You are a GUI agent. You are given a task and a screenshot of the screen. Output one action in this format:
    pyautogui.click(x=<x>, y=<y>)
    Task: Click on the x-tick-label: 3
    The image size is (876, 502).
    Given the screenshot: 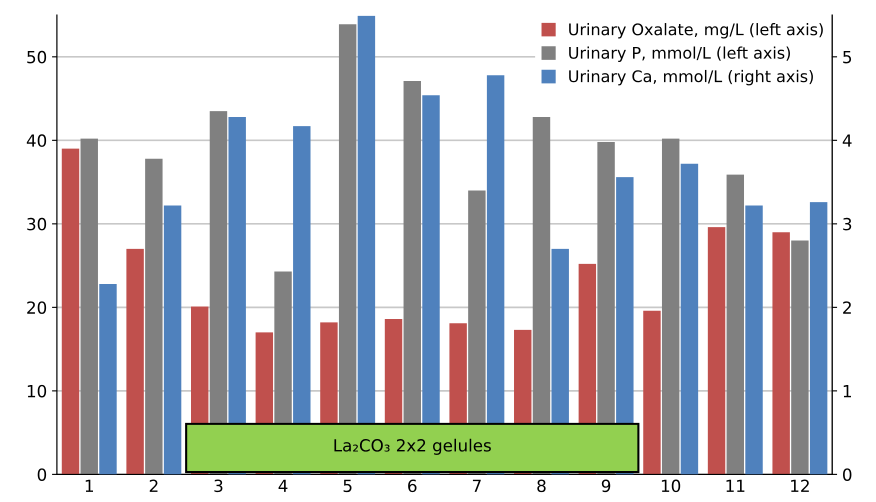 What is the action you would take?
    pyautogui.click(x=218, y=486)
    